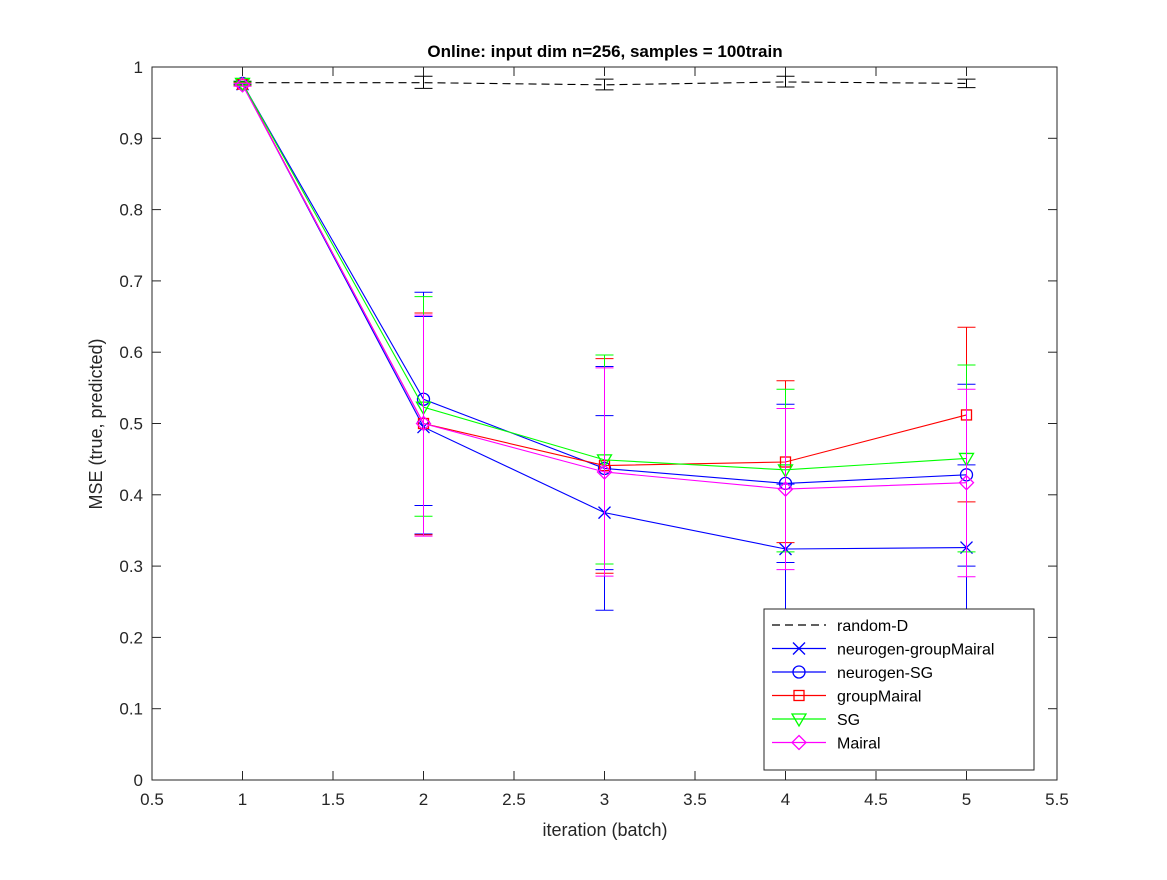 This screenshot has height=880, width=1167. What do you see at coordinates (131, 281) in the screenshot?
I see `y-tick-label: 0.7` at bounding box center [131, 281].